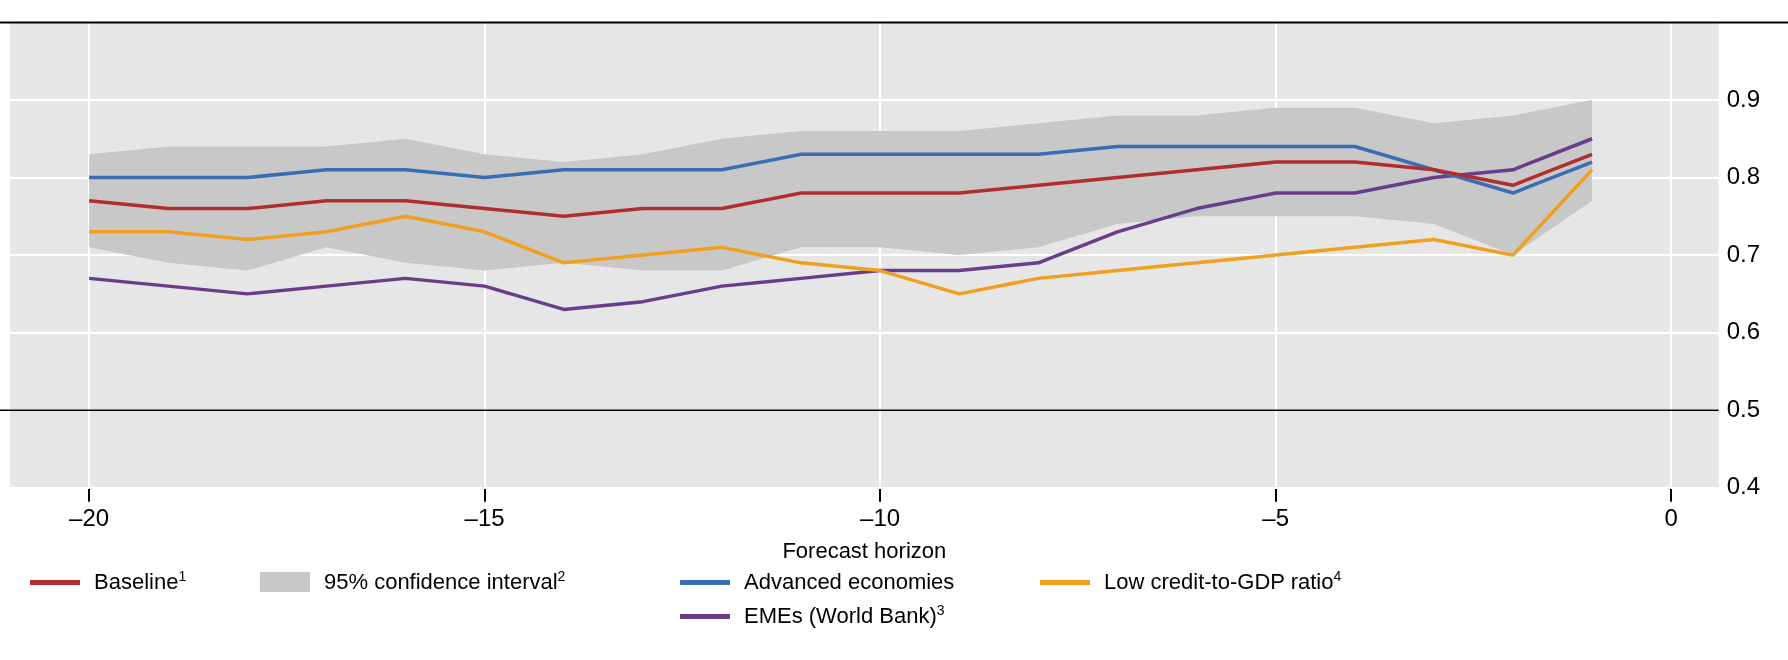  Describe the element at coordinates (1743, 253) in the screenshot. I see `y-tick-label: 0.7` at that location.